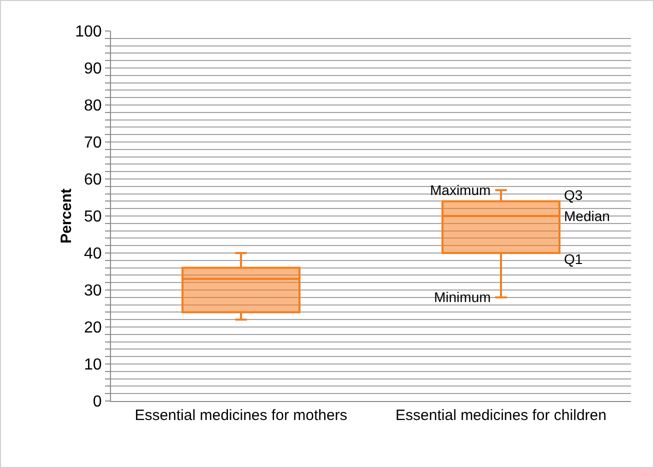 Image resolution: width=654 pixels, height=468 pixels. What do you see at coordinates (501, 415) in the screenshot?
I see `x-tick-label: Essential medicines for children` at bounding box center [501, 415].